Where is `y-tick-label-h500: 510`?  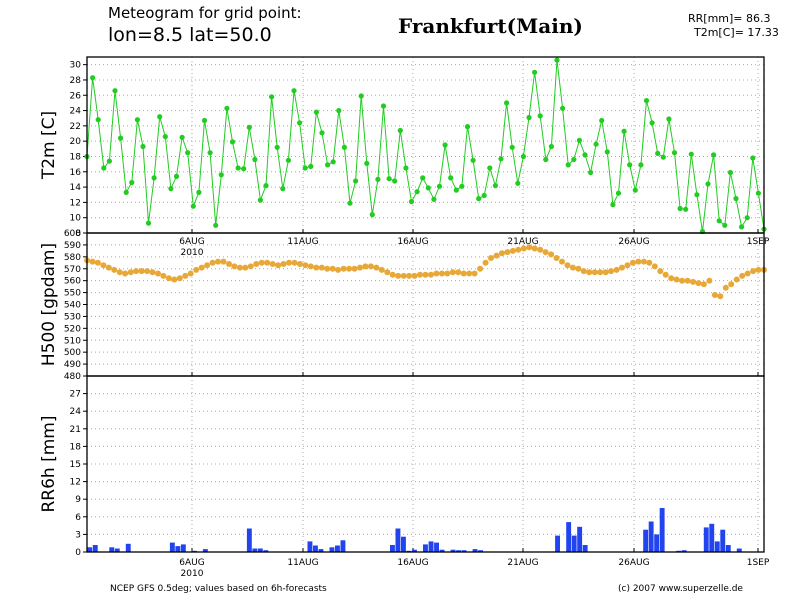
y-tick-label-h500: 510 is located at coordinates (72, 341).